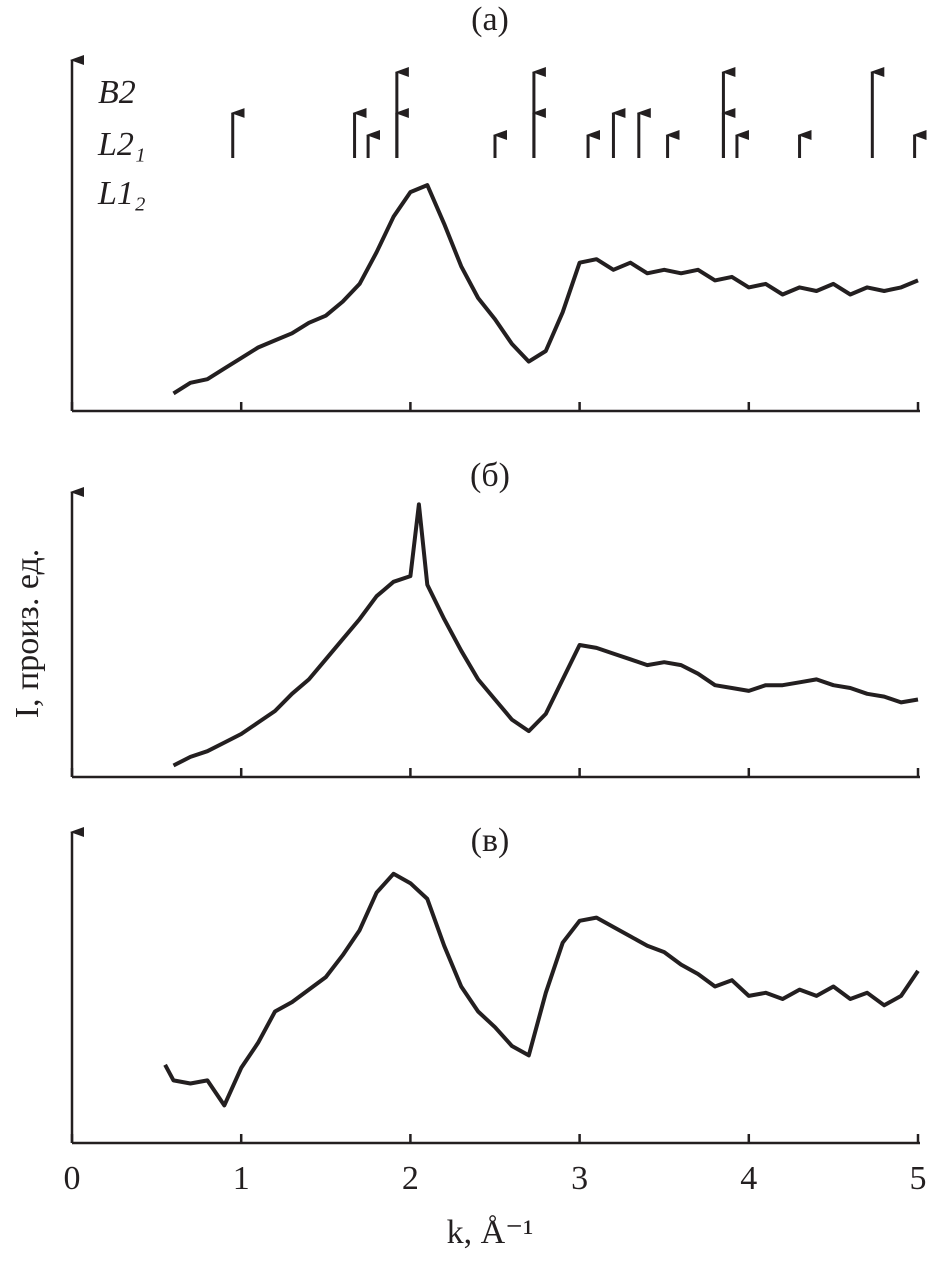 The width and height of the screenshot is (927, 1263). I want to click on x-tick-label: 1, so click(241, 1178).